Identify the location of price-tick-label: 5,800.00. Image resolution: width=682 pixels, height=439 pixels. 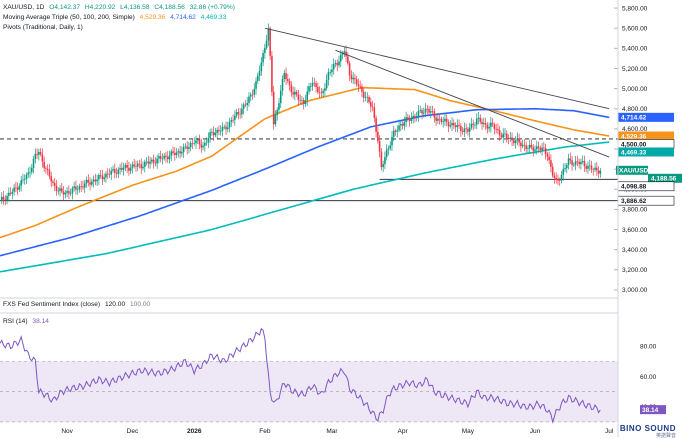
(635, 8).